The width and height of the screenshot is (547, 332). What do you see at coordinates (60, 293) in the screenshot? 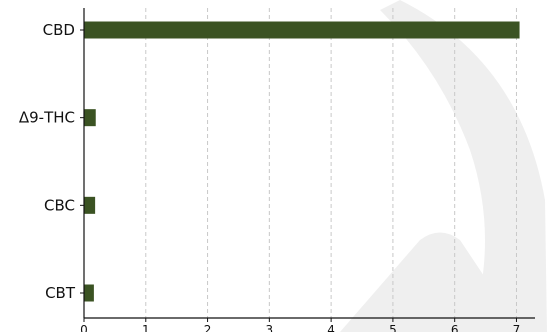
I see `y-tick-label-3: CBT` at bounding box center [60, 293].